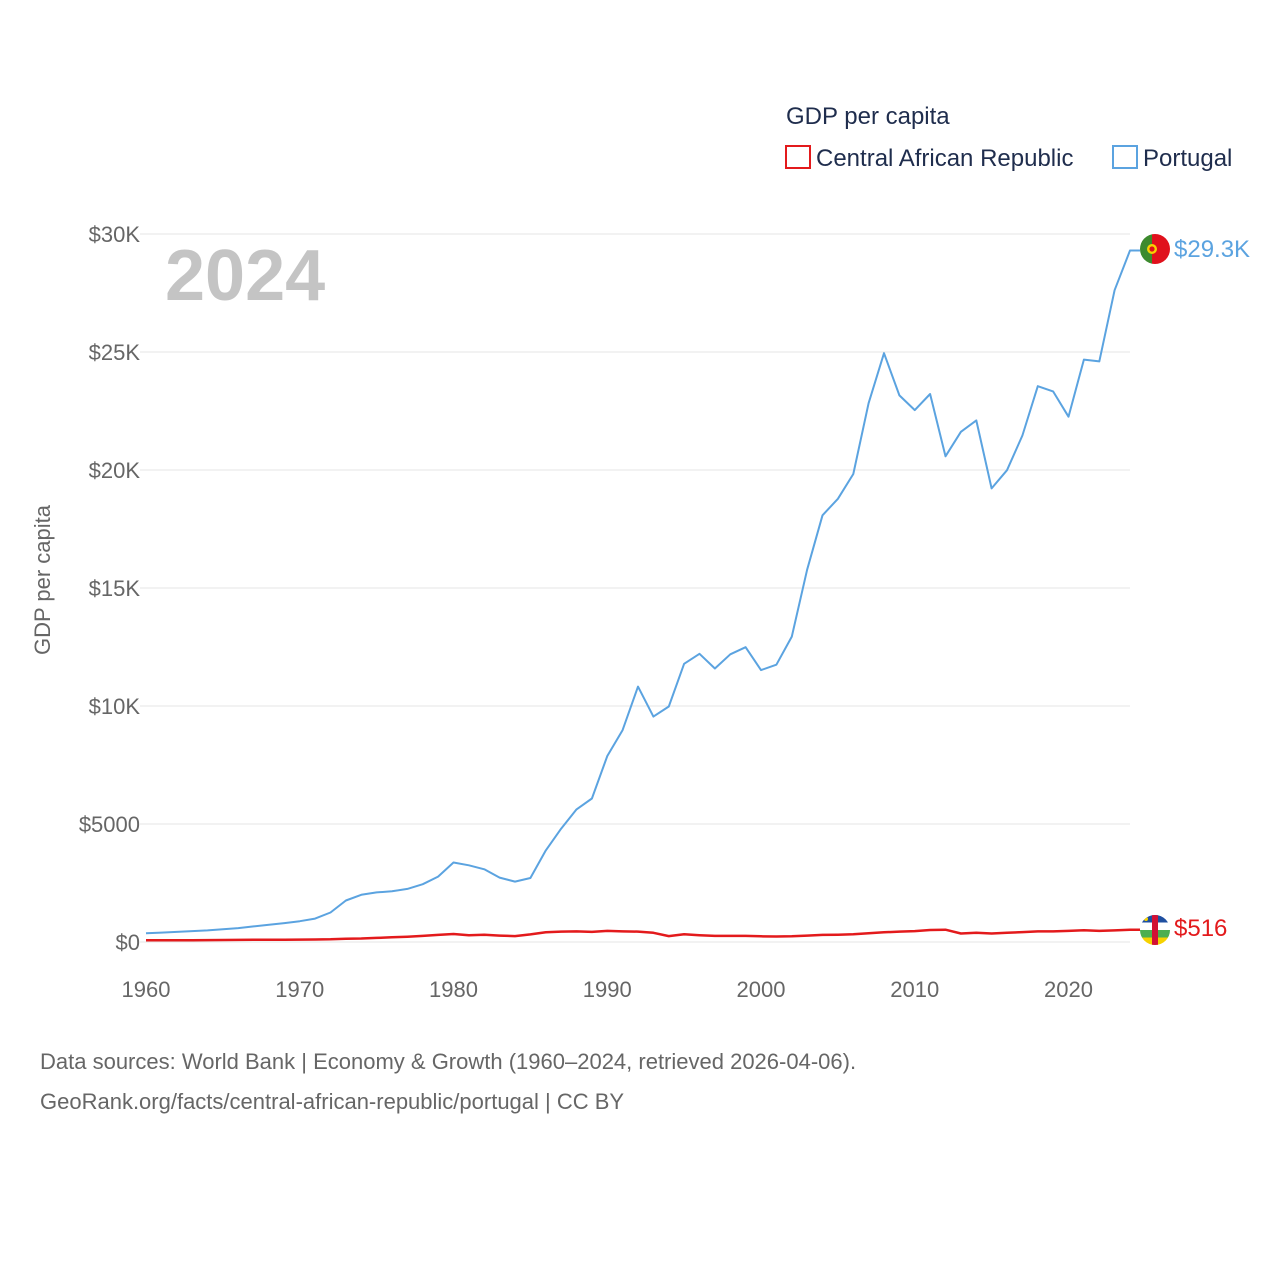 The height and width of the screenshot is (1280, 1280). What do you see at coordinates (1187, 158) in the screenshot?
I see `legend-label-portugal: Portugal` at bounding box center [1187, 158].